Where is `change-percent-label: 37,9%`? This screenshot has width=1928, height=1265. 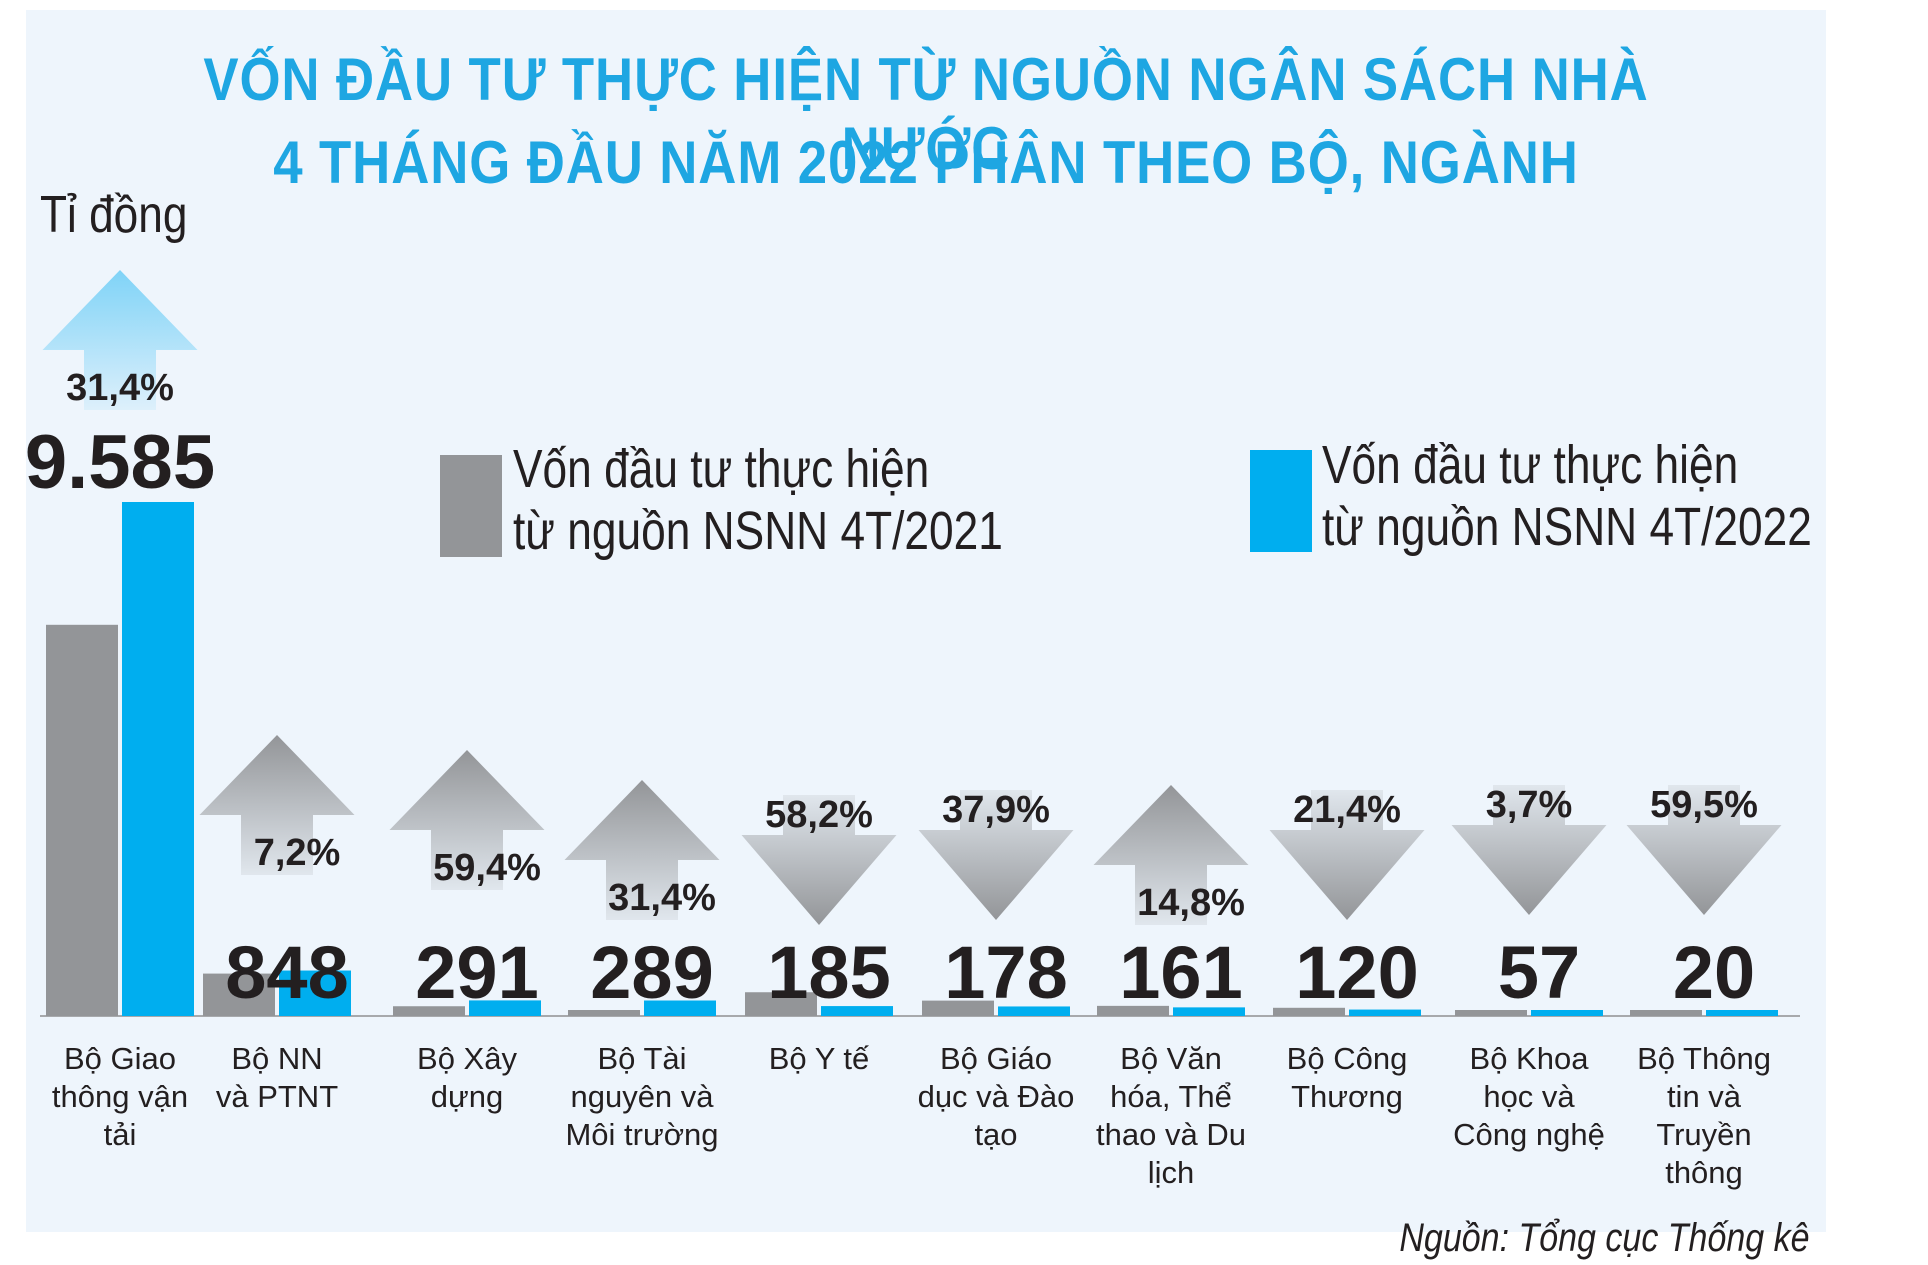 change-percent-label: 37,9% is located at coordinates (996, 810).